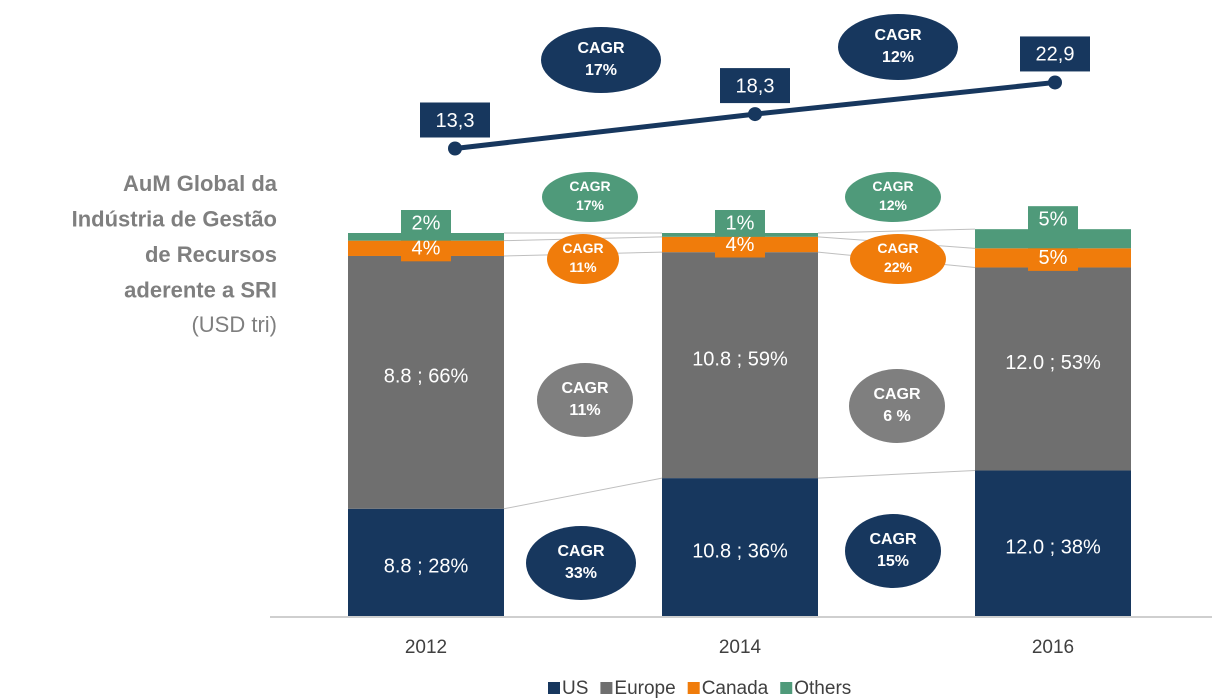 This screenshot has width=1212, height=700. What do you see at coordinates (174, 218) in the screenshot?
I see `chart-title: Indústria de Gestão` at bounding box center [174, 218].